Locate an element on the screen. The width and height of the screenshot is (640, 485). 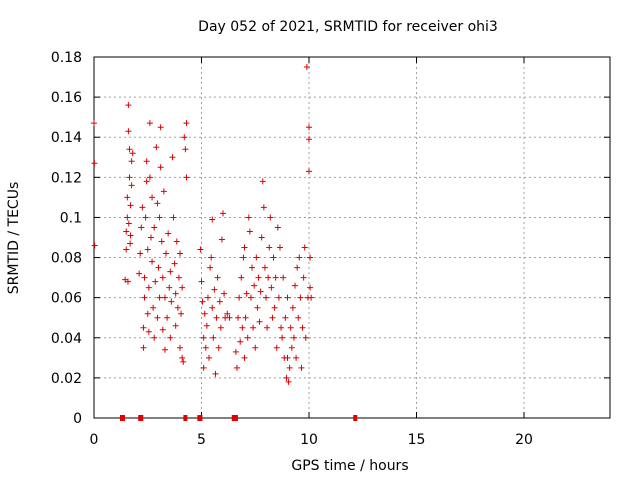
zero-marker is located at coordinates (233, 418).